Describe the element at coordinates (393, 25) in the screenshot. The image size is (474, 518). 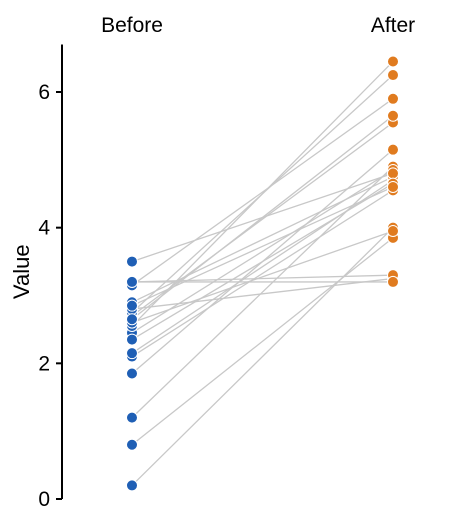
I see `group-label-after: After` at that location.